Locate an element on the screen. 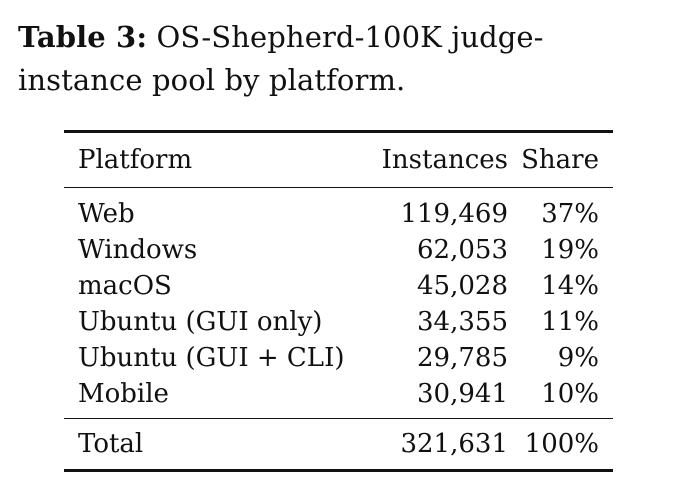  cell-platform: Ubuntu (GUI + CLI) is located at coordinates (211, 358).